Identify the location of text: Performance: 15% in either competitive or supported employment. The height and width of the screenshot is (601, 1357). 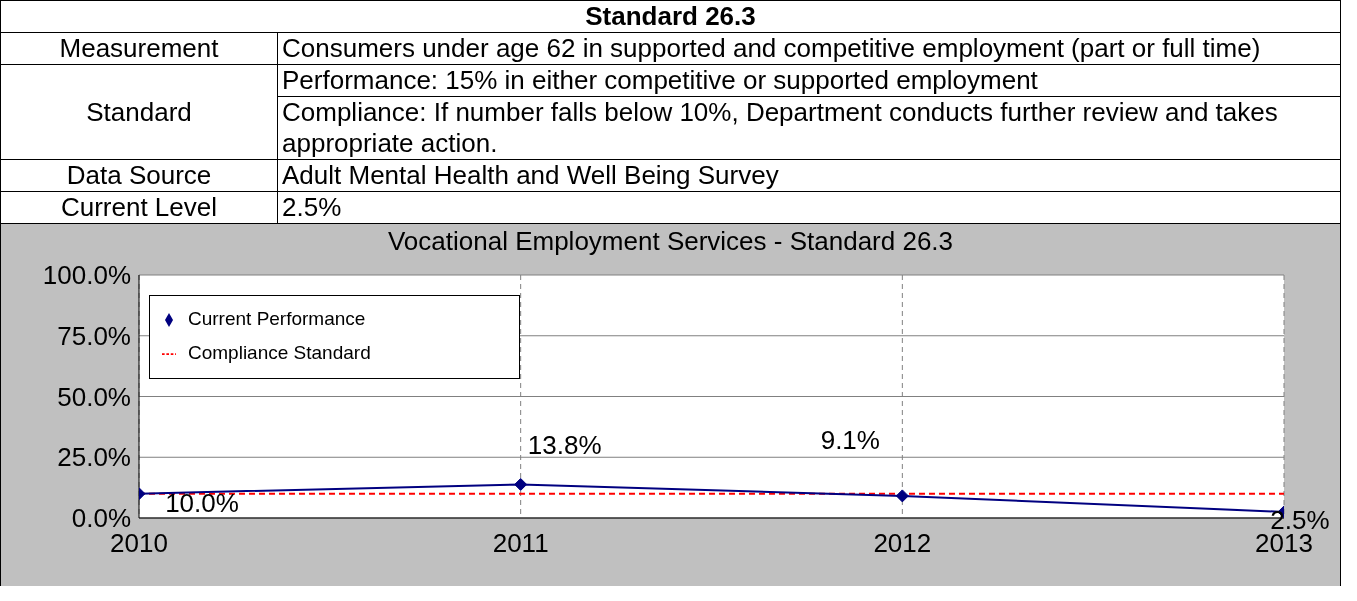
(809, 80).